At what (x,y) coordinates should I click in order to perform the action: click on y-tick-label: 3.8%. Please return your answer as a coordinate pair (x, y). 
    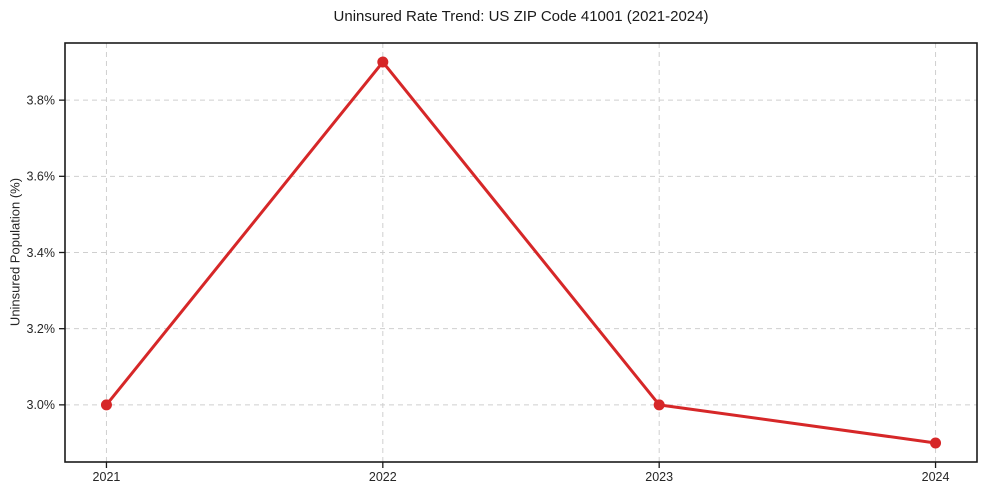
    Looking at the image, I should click on (41, 101).